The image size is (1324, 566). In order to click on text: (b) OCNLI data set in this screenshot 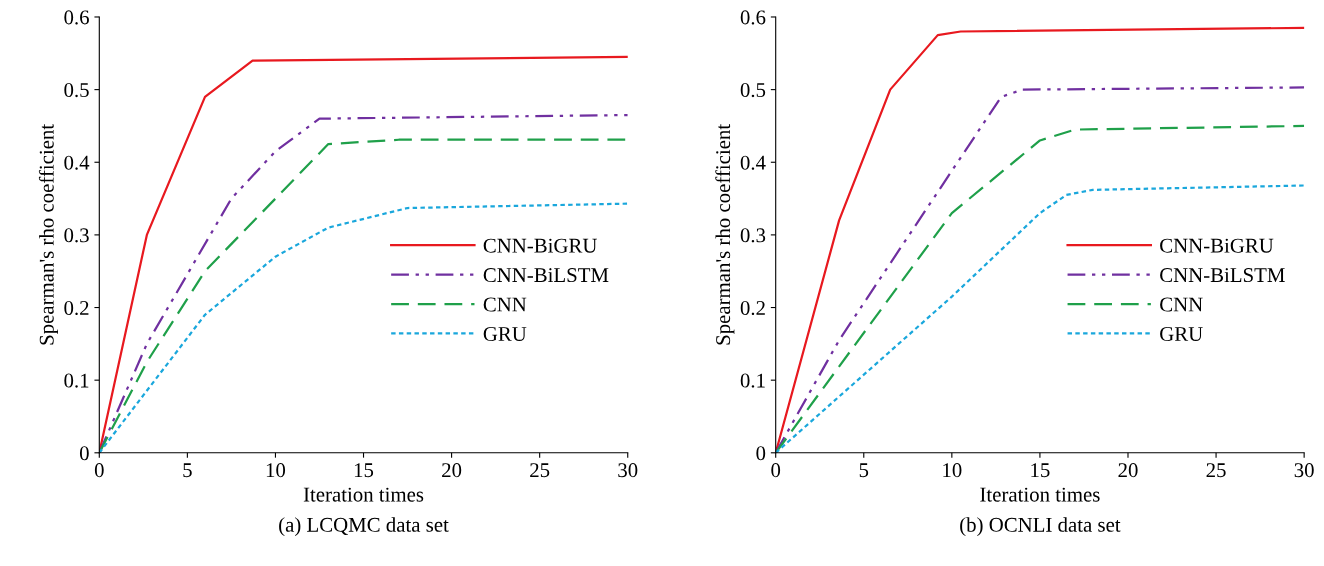, I will do `click(1040, 527)`.